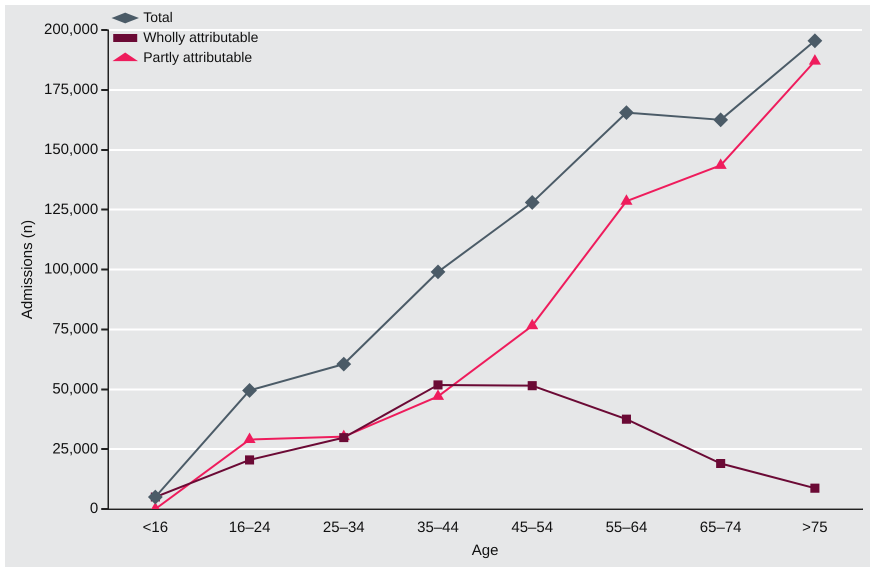 The width and height of the screenshot is (875, 572). Describe the element at coordinates (815, 527) in the screenshot. I see `x-tick-label: >75` at that location.